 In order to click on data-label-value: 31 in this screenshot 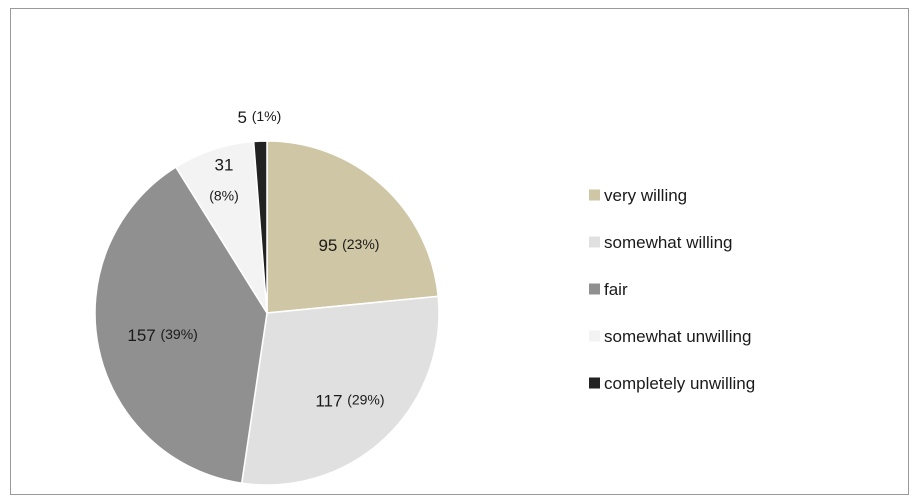, I will do `click(224, 164)`.